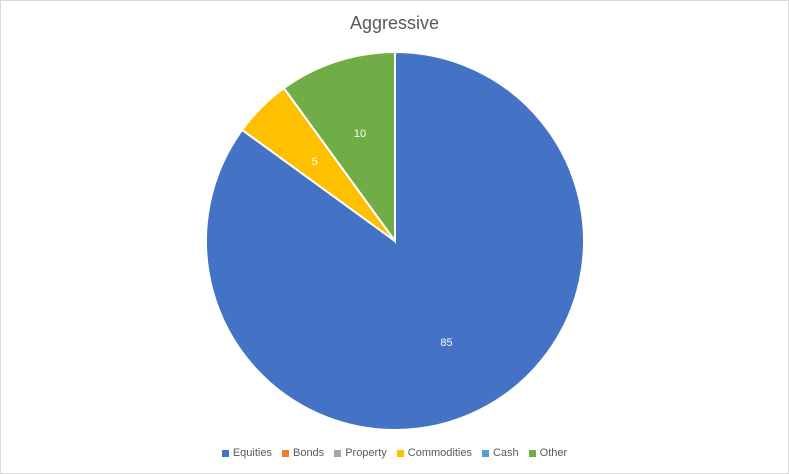  I want to click on legend-item-property: Property, so click(360, 453).